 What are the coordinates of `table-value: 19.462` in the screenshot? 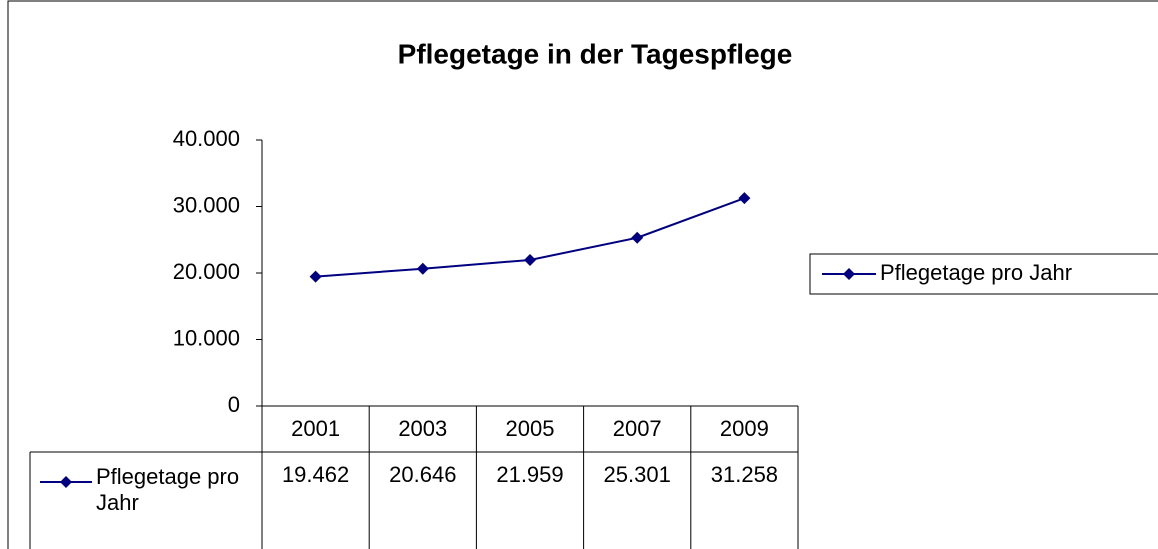 It's located at (315, 474).